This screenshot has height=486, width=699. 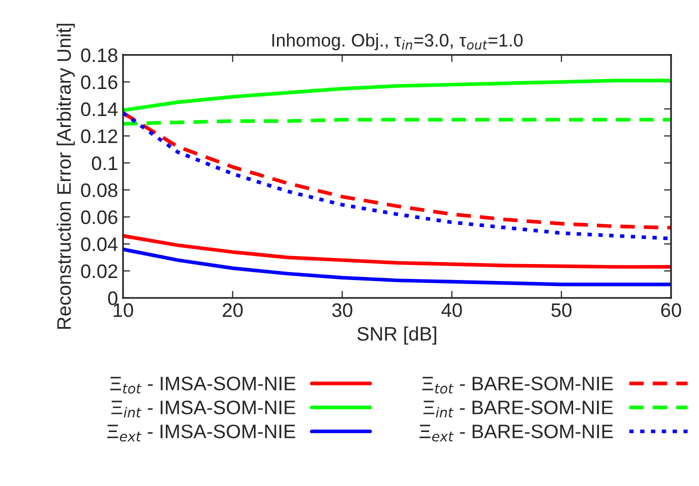 I want to click on y-tick-label: 0.16, so click(x=99, y=82).